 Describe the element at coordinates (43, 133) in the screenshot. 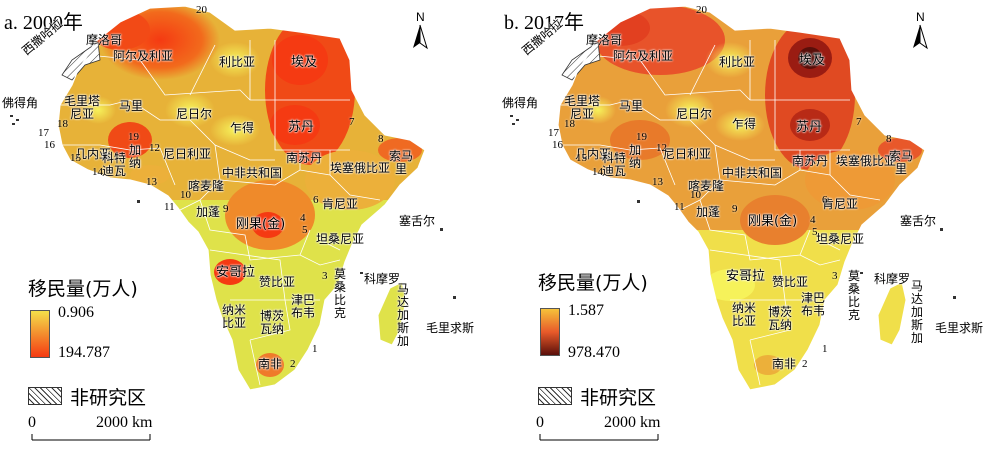

I see `num-17: 17` at that location.